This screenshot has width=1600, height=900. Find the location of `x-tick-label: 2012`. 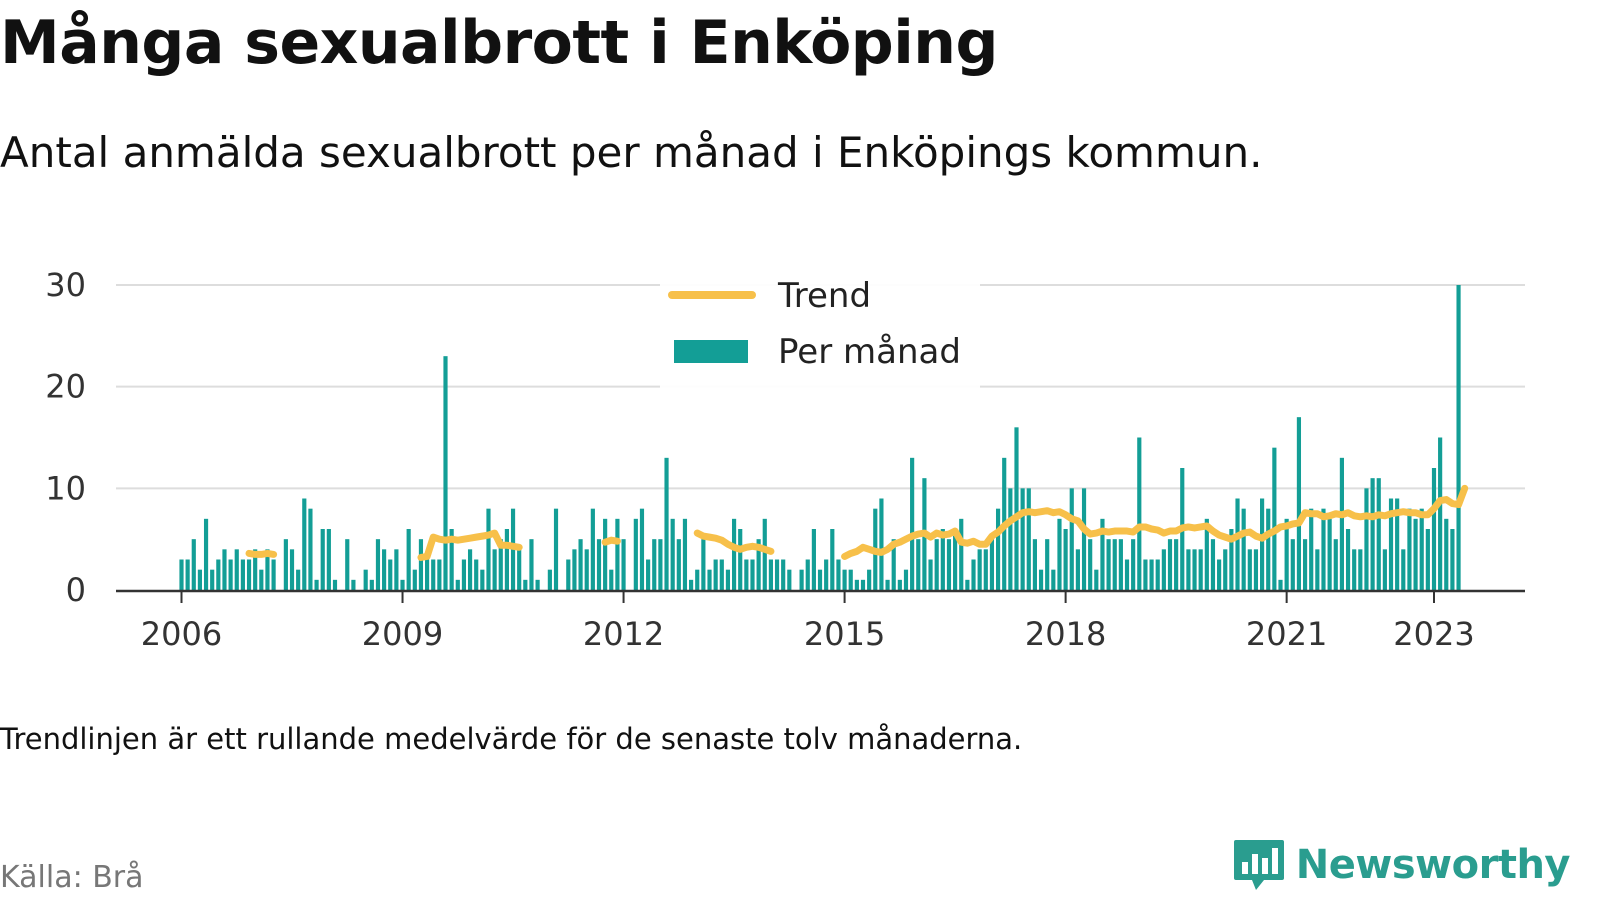

x-tick-label: 2012 is located at coordinates (623, 634).